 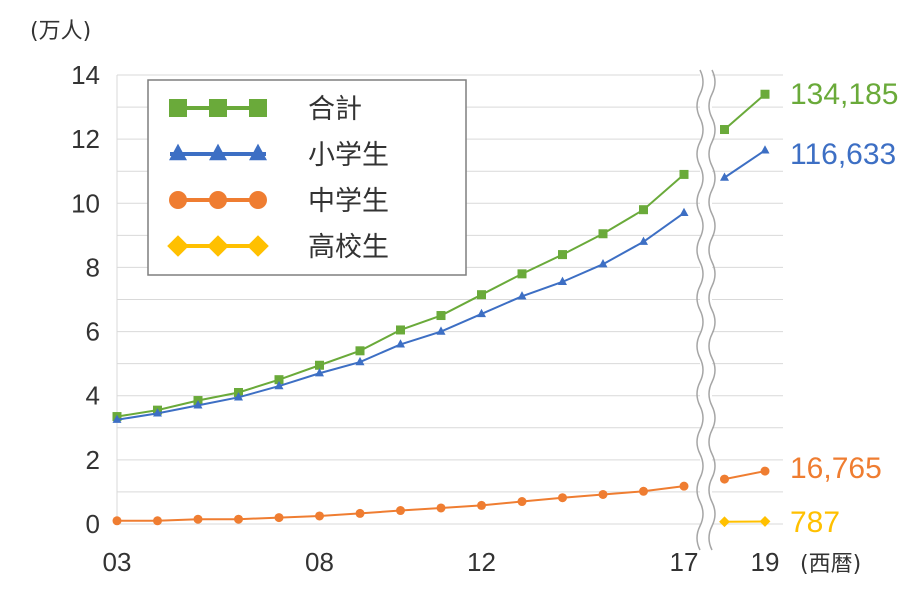 What do you see at coordinates (85, 139) in the screenshot?
I see `y-tick-label: 12` at bounding box center [85, 139].